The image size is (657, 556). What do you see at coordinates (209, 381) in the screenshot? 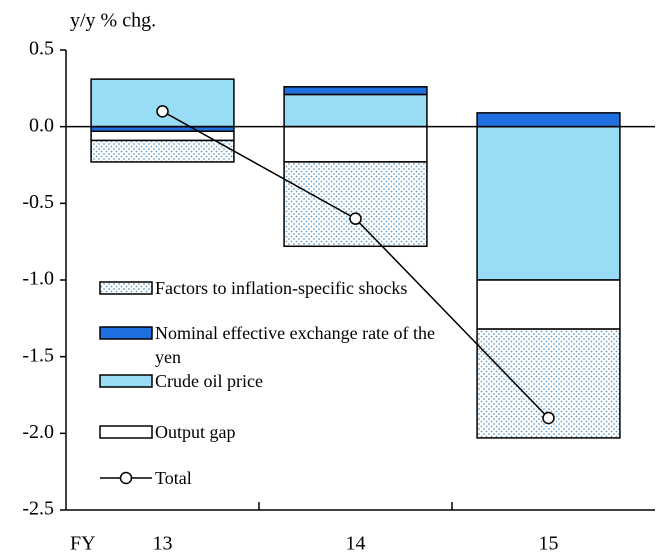
I see `legend-label: Crude oil price` at bounding box center [209, 381].